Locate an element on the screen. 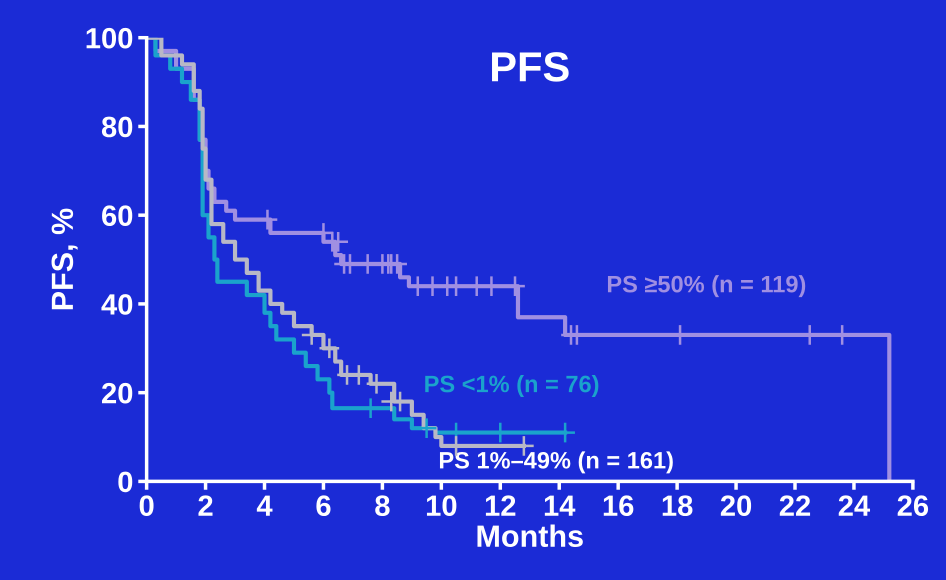 Image resolution: width=946 pixels, height=580 pixels. x-tick-label: 8 is located at coordinates (382, 505).